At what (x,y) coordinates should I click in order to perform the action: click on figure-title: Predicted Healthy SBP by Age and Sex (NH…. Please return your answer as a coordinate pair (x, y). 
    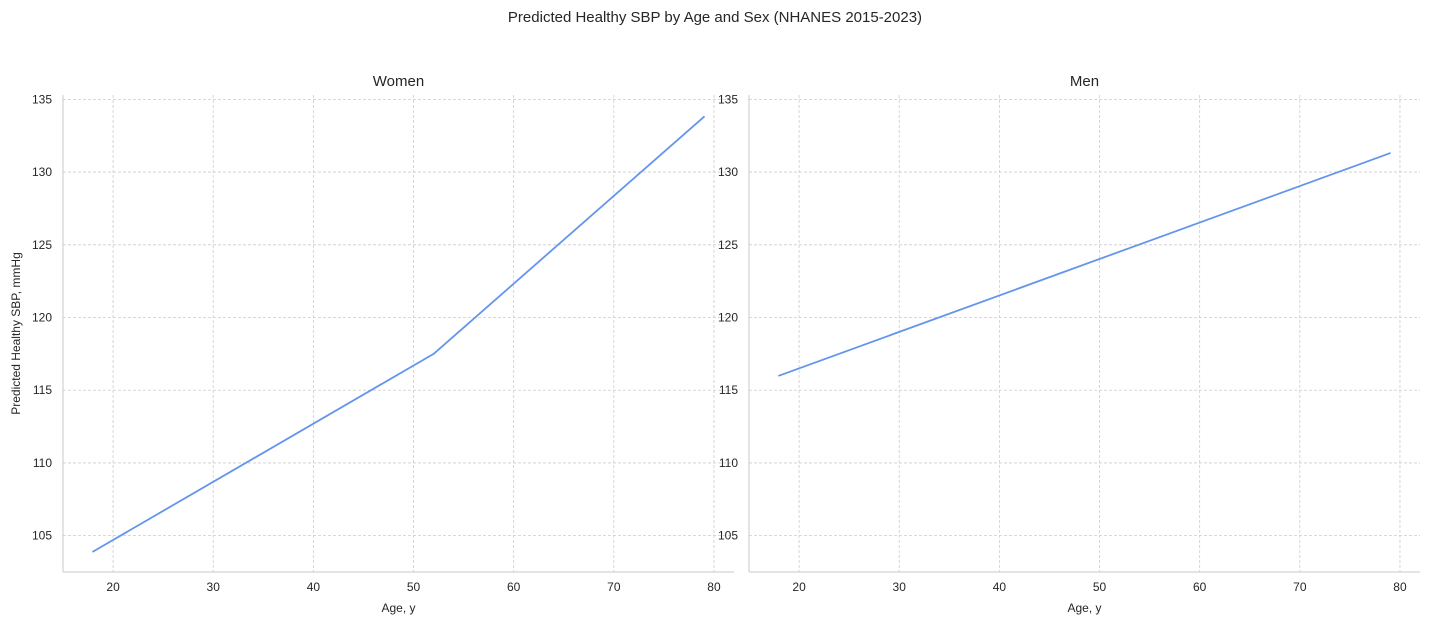
    Looking at the image, I should click on (715, 17).